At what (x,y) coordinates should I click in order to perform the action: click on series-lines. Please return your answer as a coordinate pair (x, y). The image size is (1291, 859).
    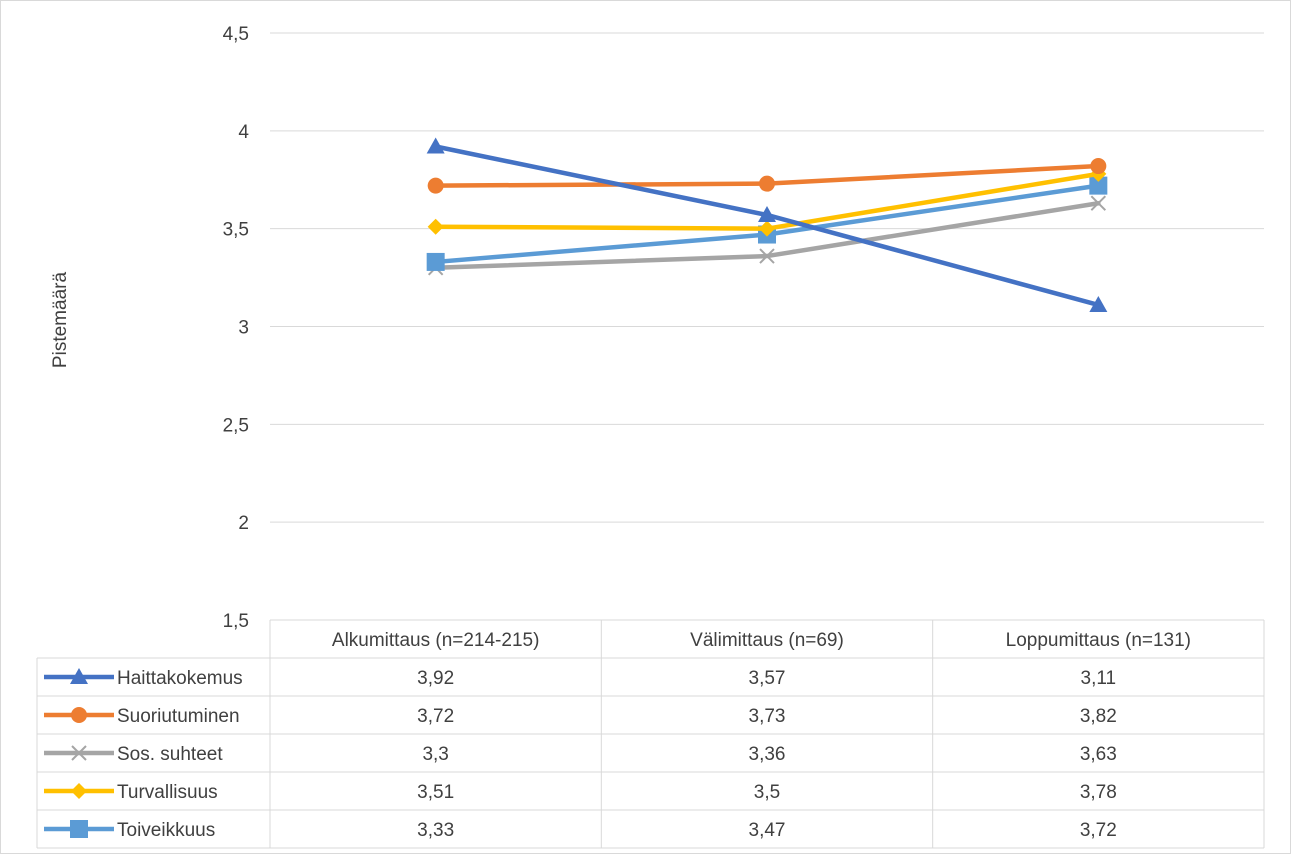
    Looking at the image, I should click on (767, 224).